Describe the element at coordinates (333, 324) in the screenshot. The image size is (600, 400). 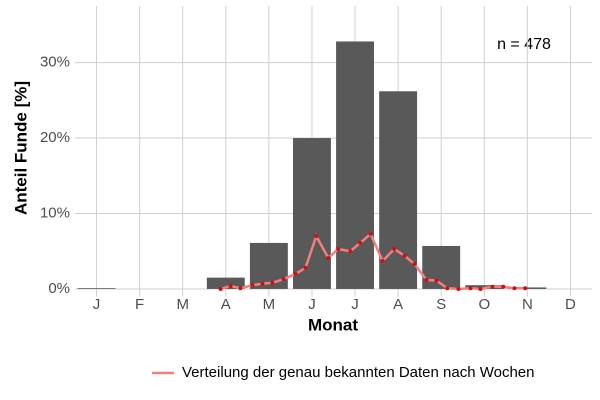
I see `x-axis-title: Monat` at that location.